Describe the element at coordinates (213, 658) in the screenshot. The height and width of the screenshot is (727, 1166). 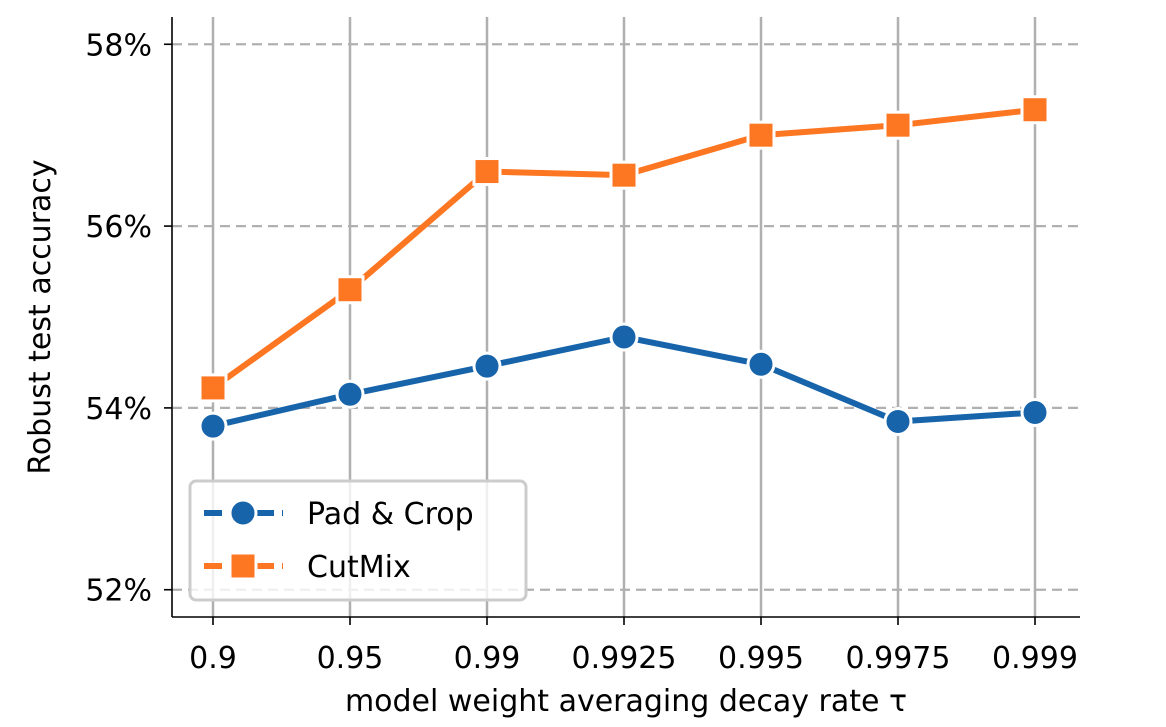
I see `x-tick-label: 0.9` at that location.